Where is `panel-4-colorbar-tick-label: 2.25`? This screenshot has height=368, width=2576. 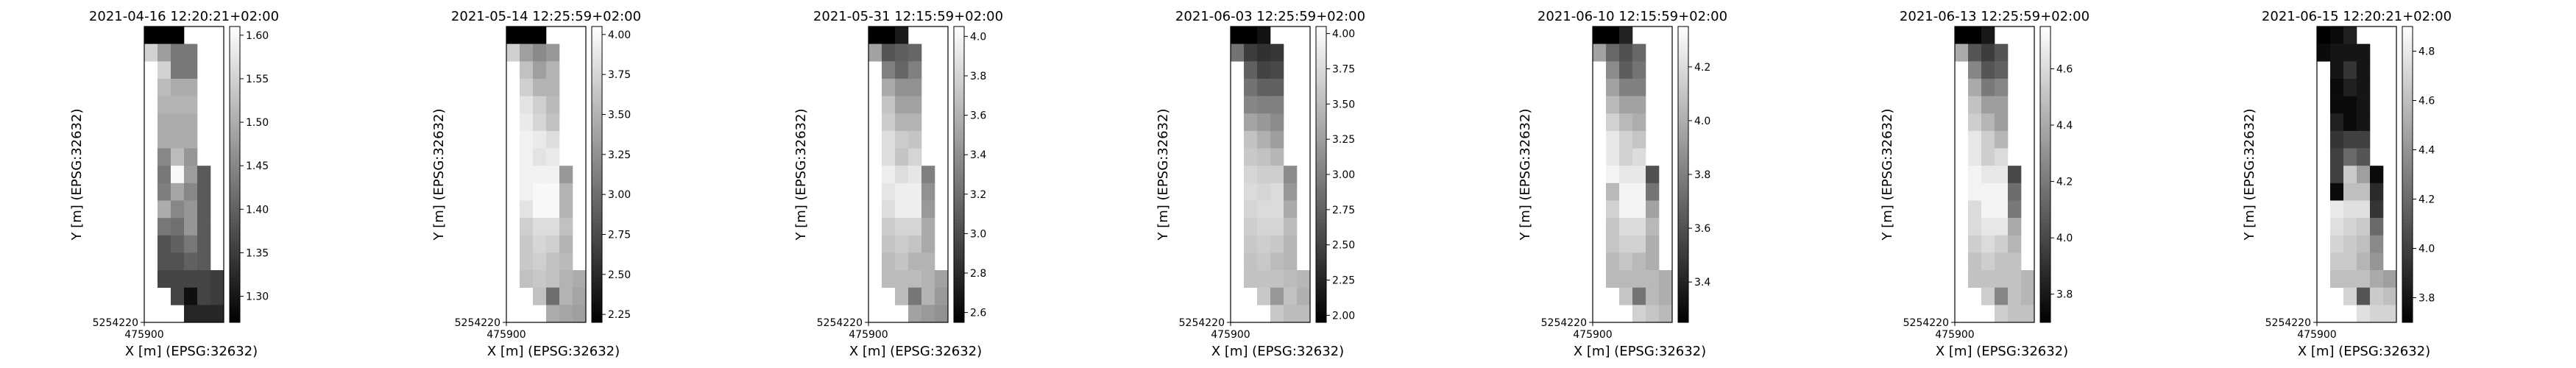
panel-4-colorbar-tick-label: 2.25 is located at coordinates (1343, 281).